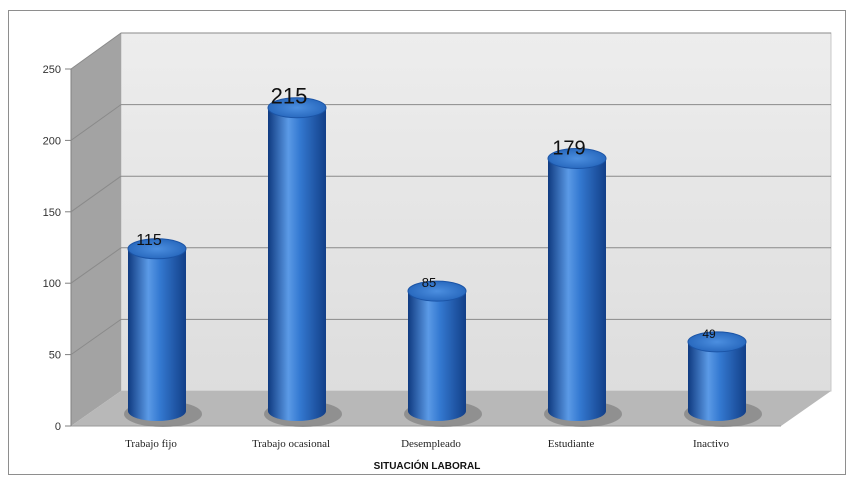  I want to click on y-tick-label: 50, so click(55, 356).